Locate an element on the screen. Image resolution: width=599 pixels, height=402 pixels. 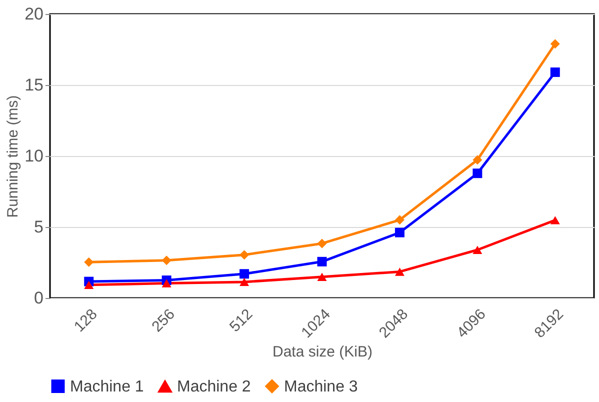
legend-label: Machine 3 is located at coordinates (321, 387).